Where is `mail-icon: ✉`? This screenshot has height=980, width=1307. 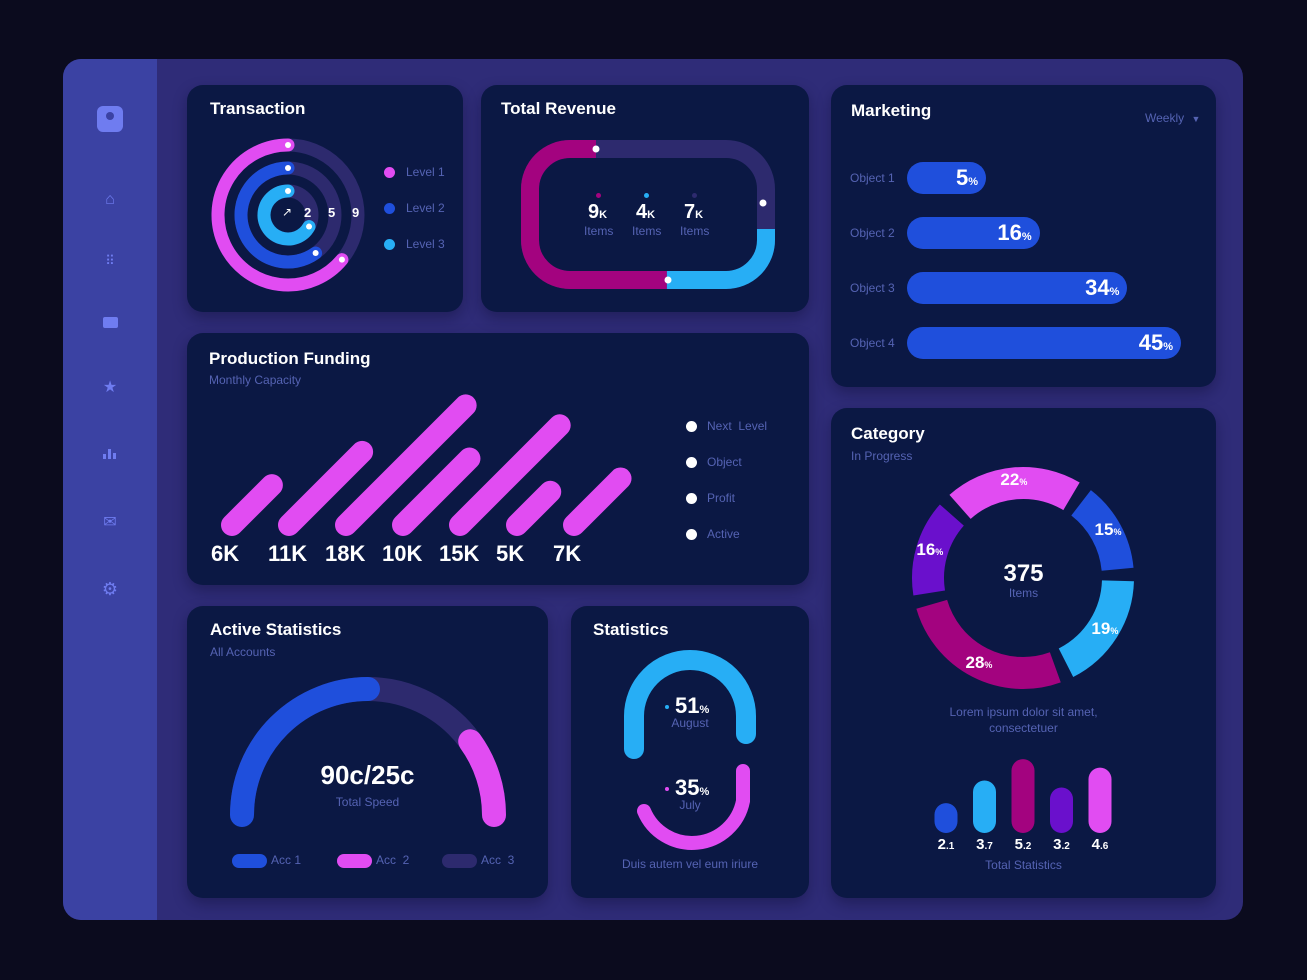
mail-icon: ✉ is located at coordinates (110, 522).